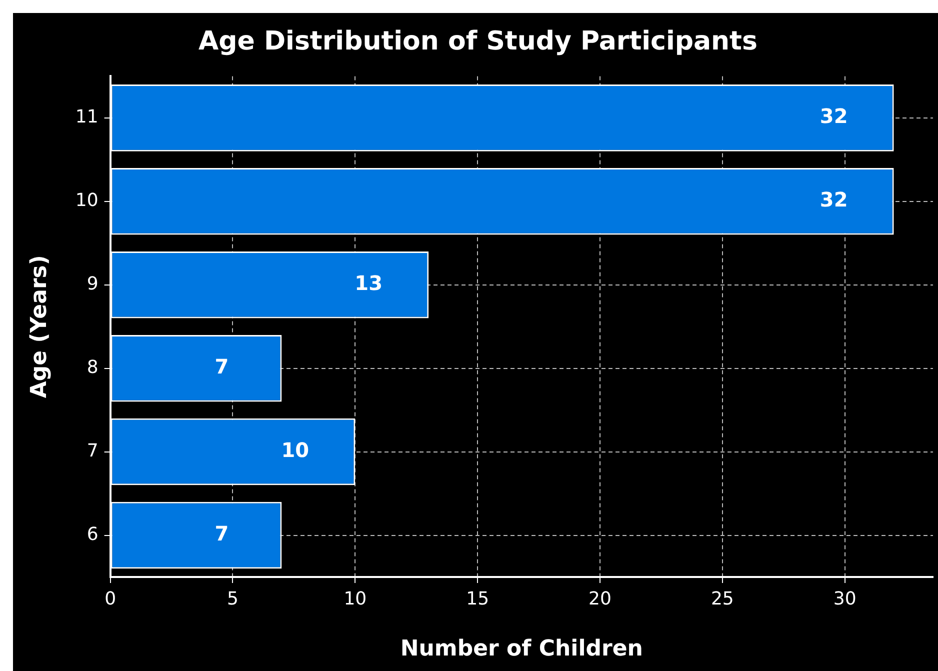  Describe the element at coordinates (478, 599) in the screenshot. I see `x-tick-label: 15` at that location.